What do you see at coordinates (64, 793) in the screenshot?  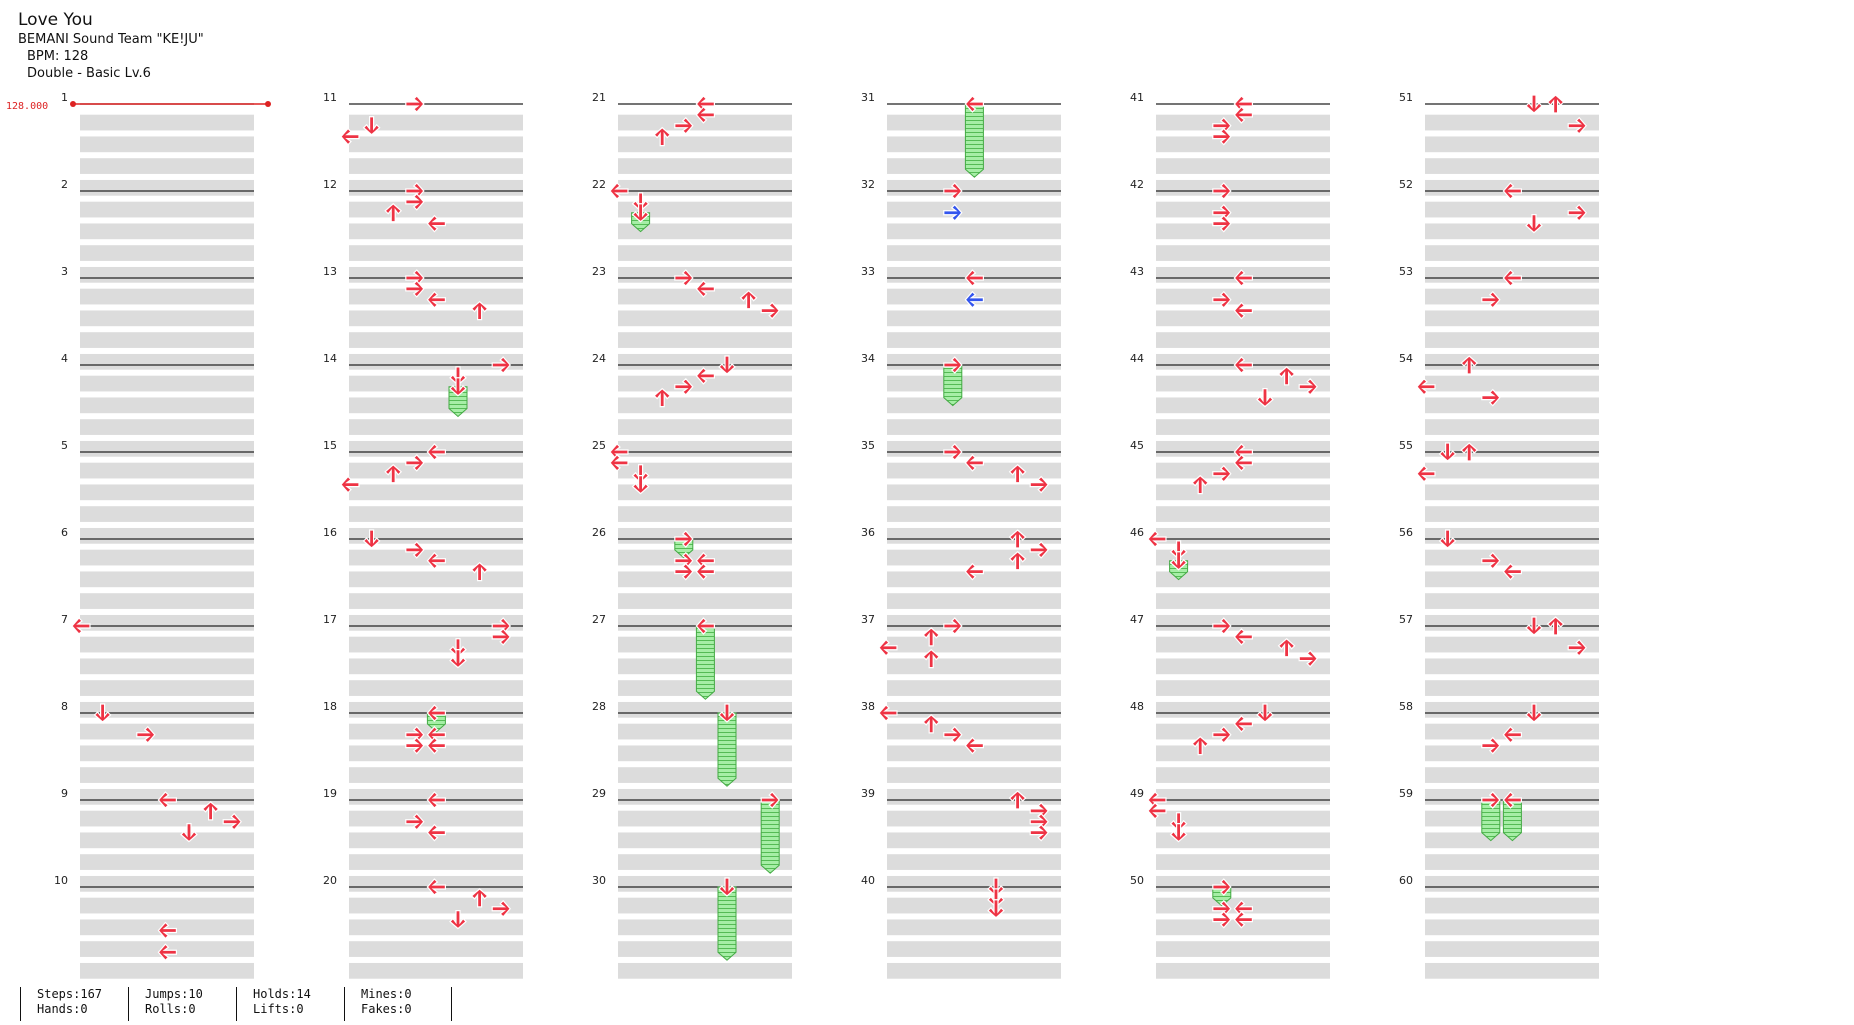 I see `measure-number: 9` at bounding box center [64, 793].